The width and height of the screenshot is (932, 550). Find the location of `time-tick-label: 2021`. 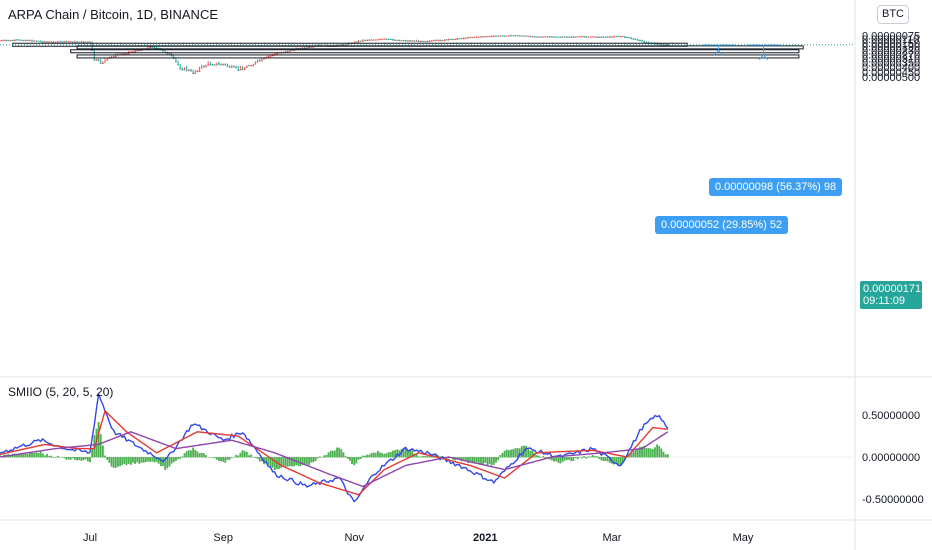

time-tick-label: 2021 is located at coordinates (485, 538).